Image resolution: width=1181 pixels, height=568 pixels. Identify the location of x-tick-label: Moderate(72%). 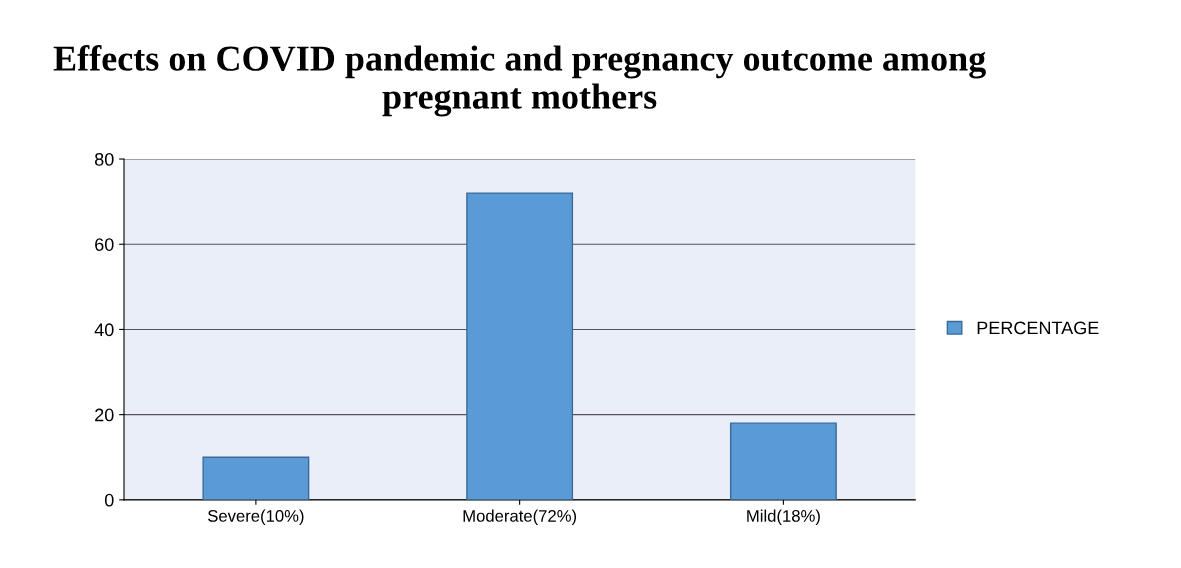
(520, 517).